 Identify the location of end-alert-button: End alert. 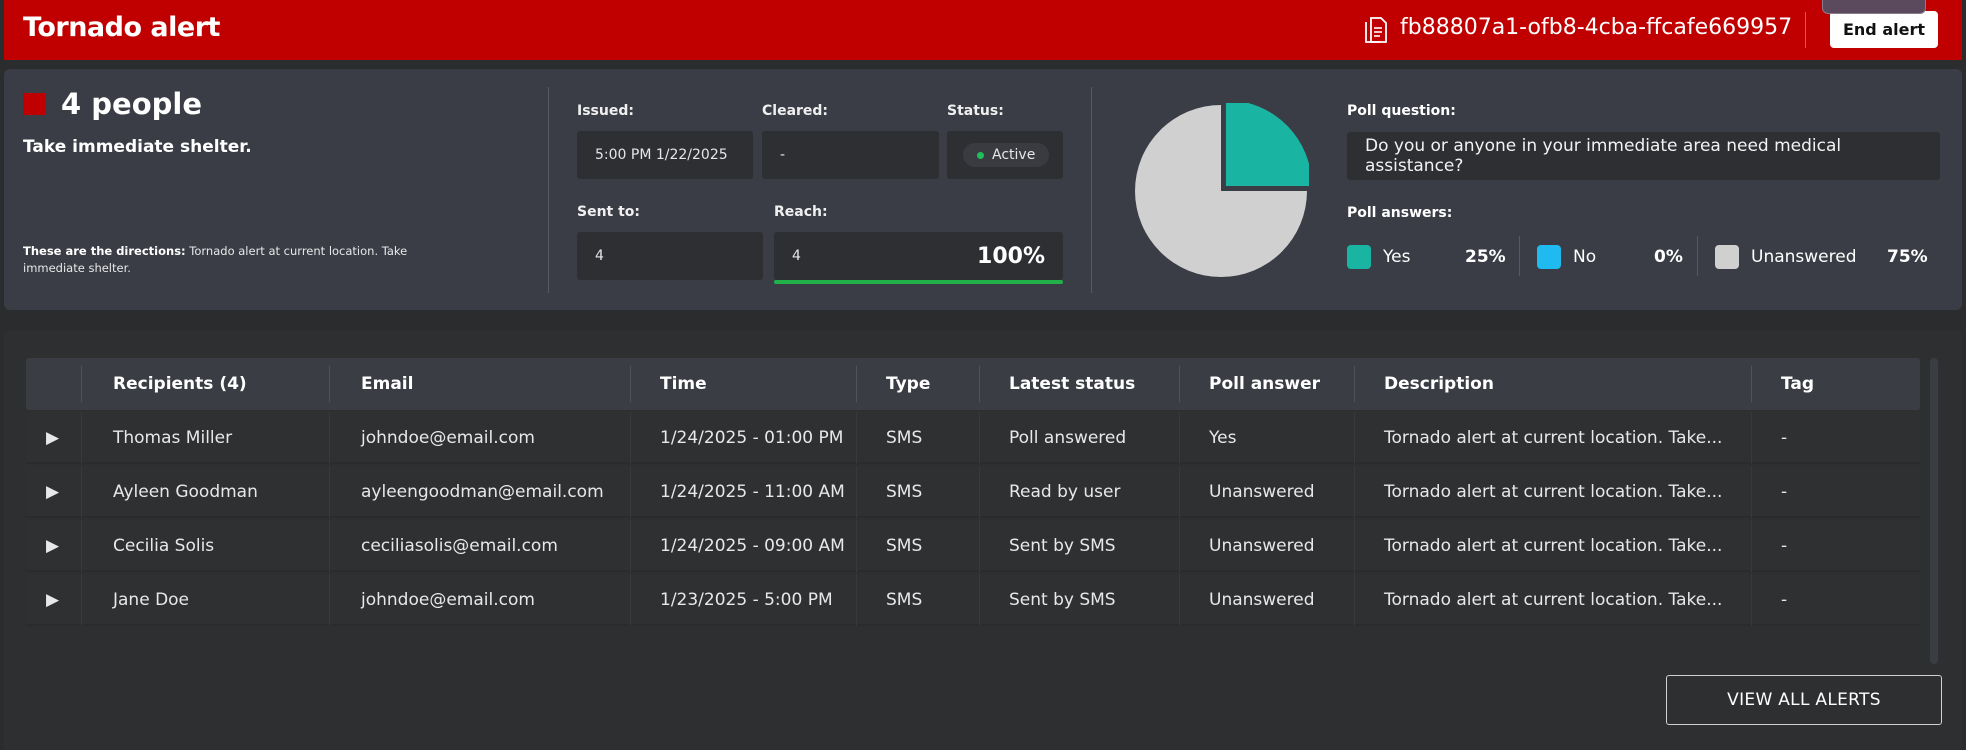
(1884, 29).